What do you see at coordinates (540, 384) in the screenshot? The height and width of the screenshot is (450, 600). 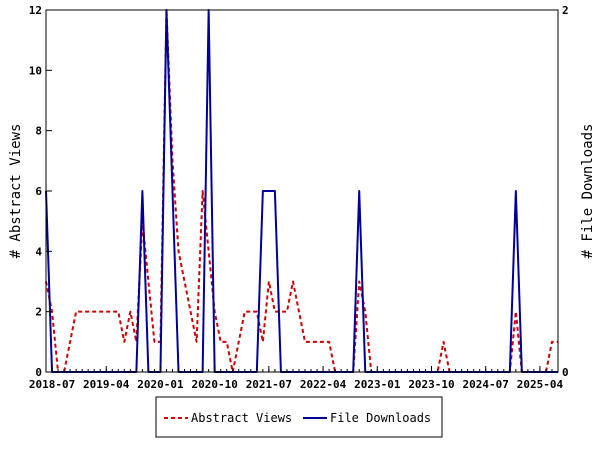 I see `x-tick-label: 2025-04` at bounding box center [540, 384].